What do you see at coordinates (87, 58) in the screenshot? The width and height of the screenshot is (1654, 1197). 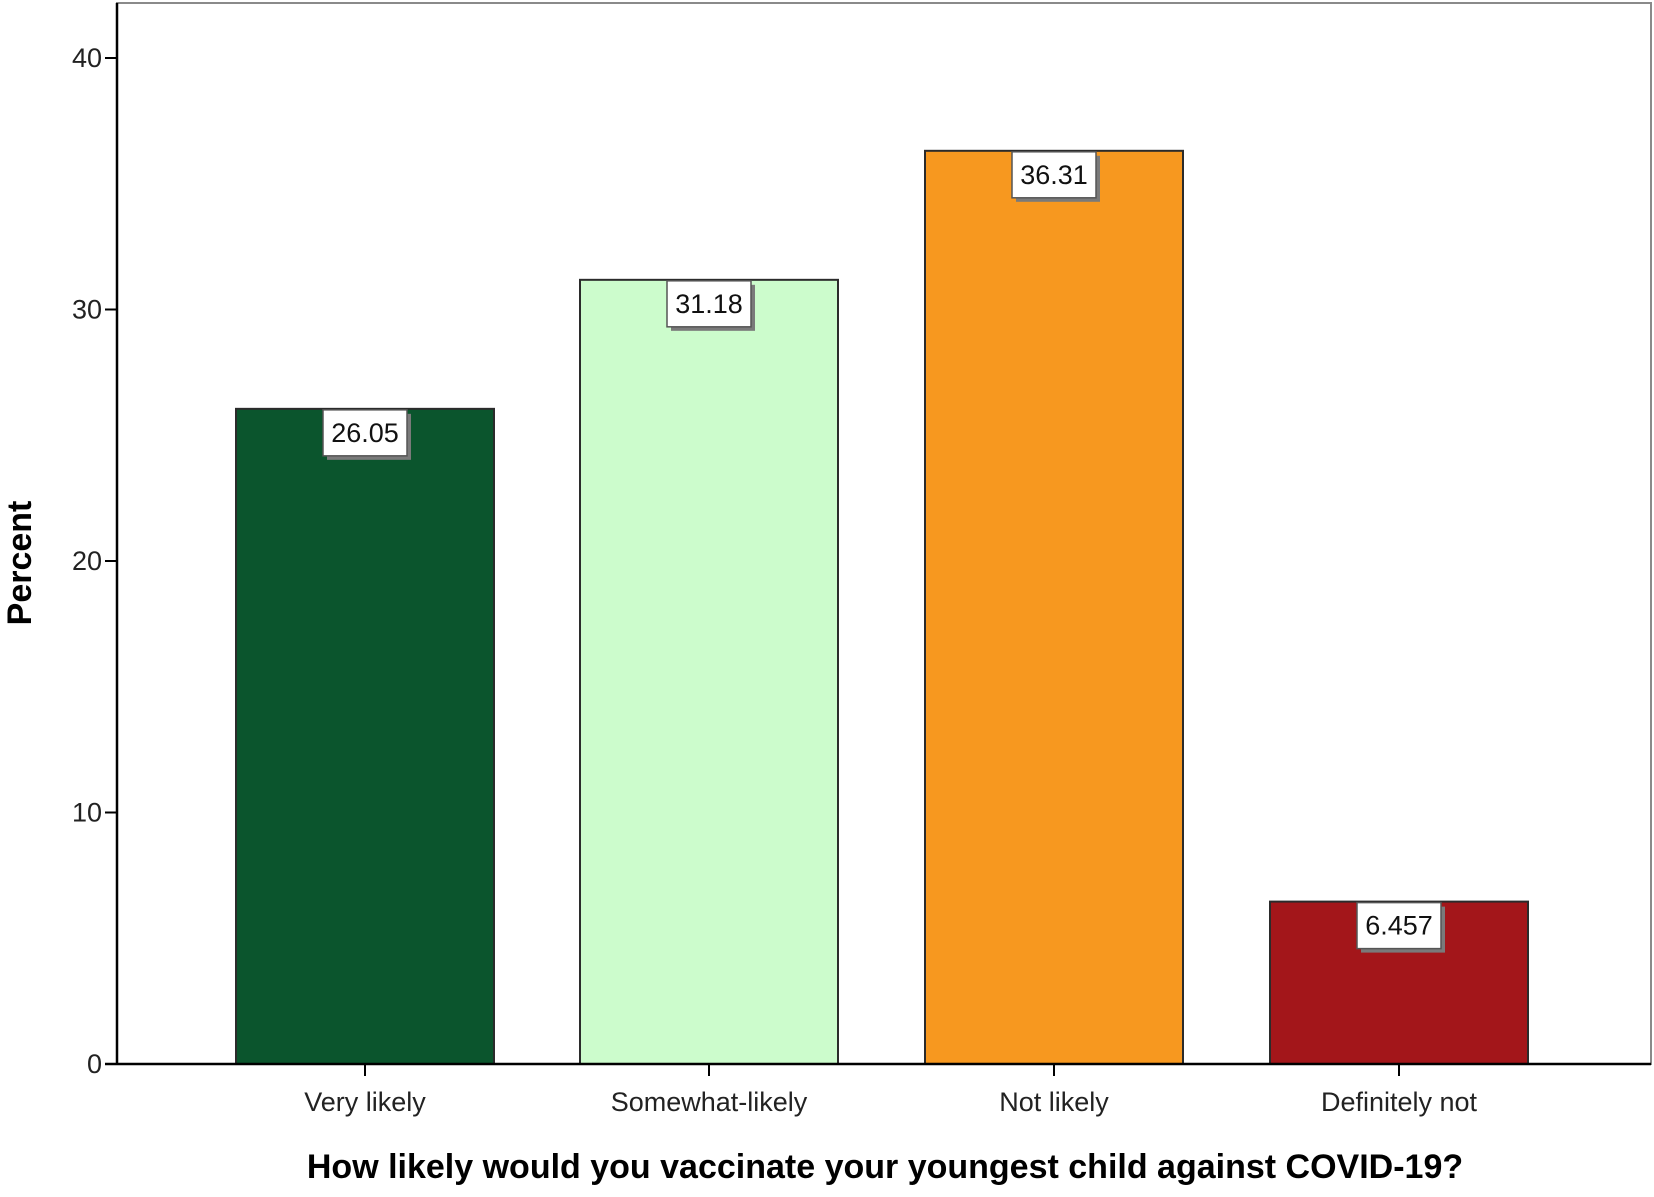 I see `y-tick-label: 40` at bounding box center [87, 58].